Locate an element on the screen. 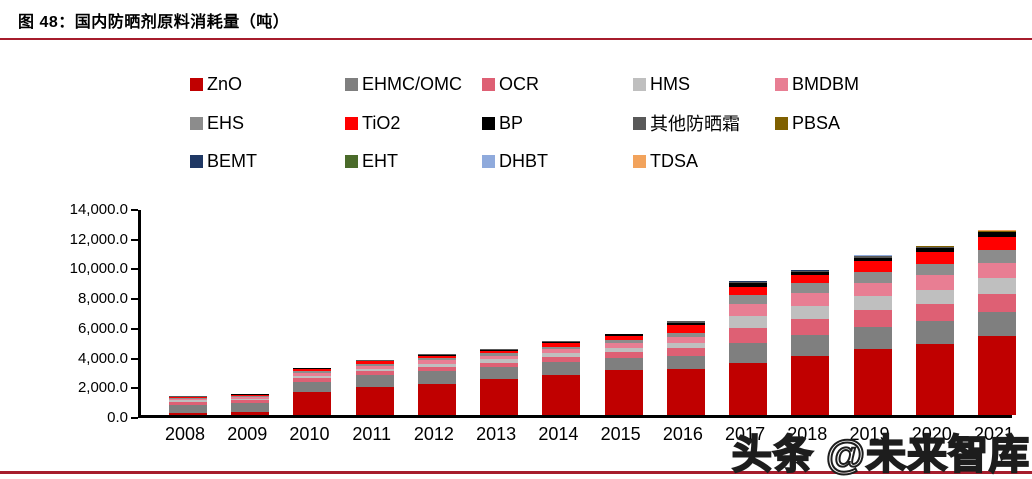 This screenshot has width=1032, height=479. y-axis-tick-label: 12,000.0 is located at coordinates (98, 239).